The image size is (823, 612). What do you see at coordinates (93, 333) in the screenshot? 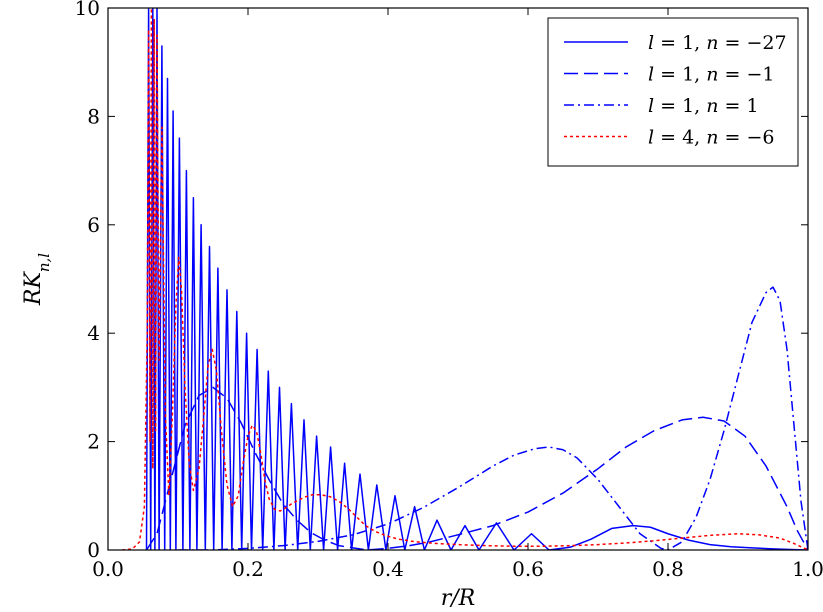
I see `y-tick-label: 4` at bounding box center [93, 333].